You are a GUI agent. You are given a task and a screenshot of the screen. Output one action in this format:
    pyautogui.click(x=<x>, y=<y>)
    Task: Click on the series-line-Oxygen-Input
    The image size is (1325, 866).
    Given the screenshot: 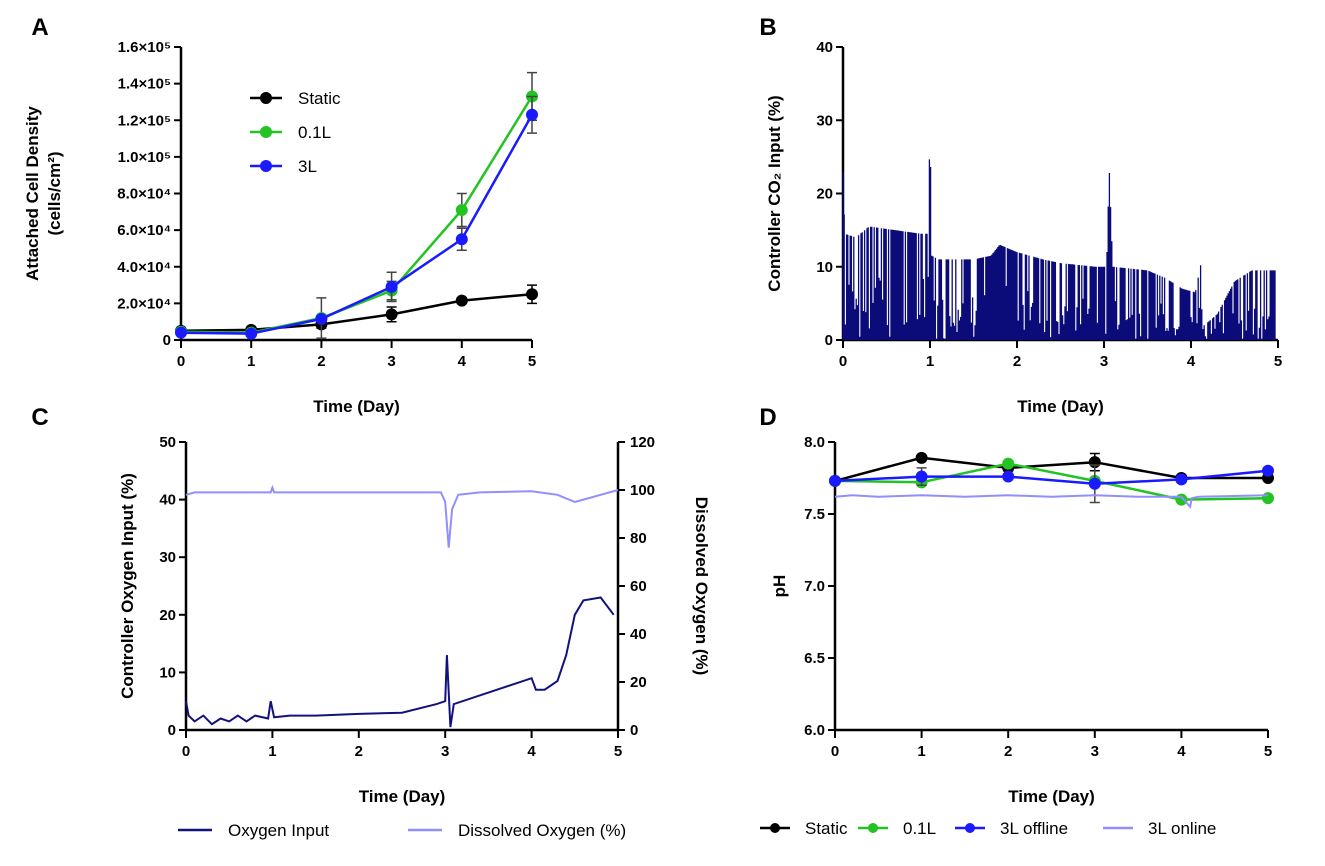 What is the action you would take?
    pyautogui.click(x=400, y=662)
    